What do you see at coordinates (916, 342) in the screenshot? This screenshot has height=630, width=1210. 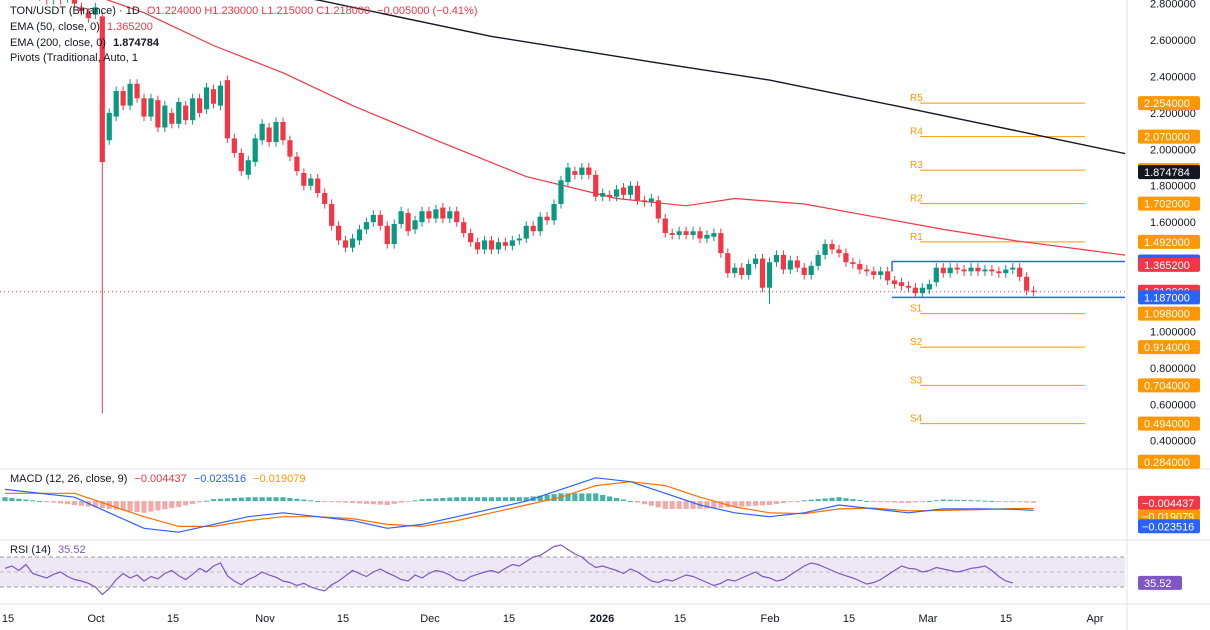 I see `pivot-label-s2: S2` at bounding box center [916, 342].